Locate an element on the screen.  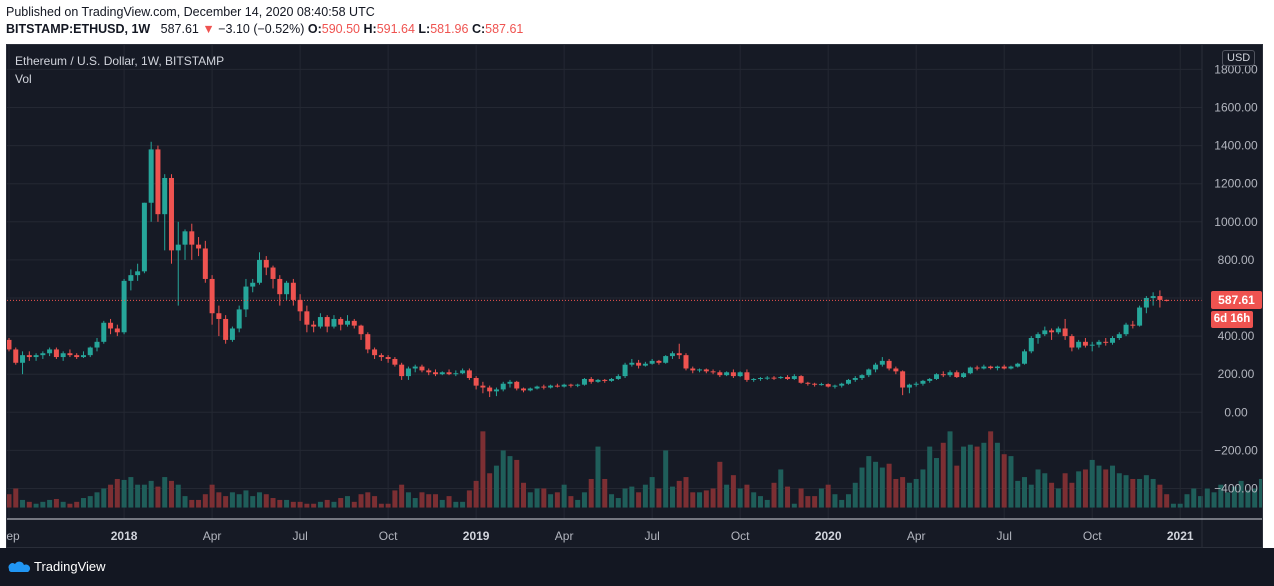
y-tick-label: 1400.00 is located at coordinates (1236, 146).